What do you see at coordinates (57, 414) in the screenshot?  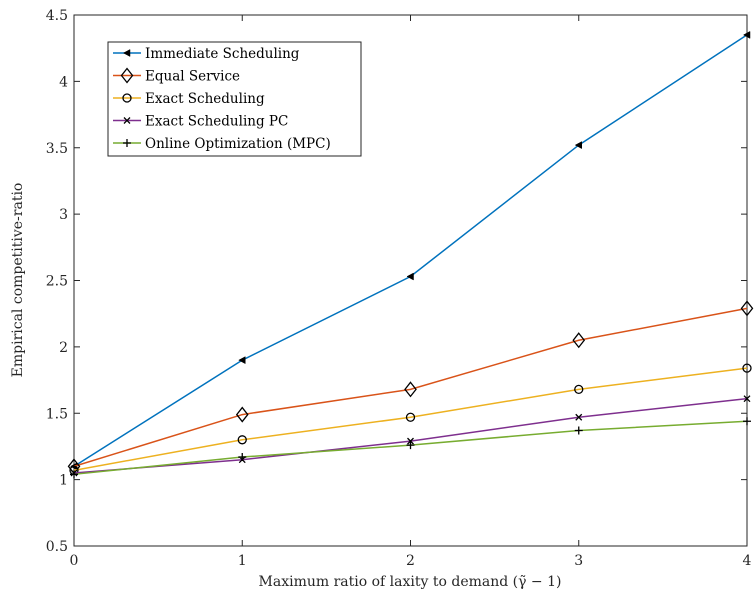 I see `y-tick-label: 1.5` at bounding box center [57, 414].